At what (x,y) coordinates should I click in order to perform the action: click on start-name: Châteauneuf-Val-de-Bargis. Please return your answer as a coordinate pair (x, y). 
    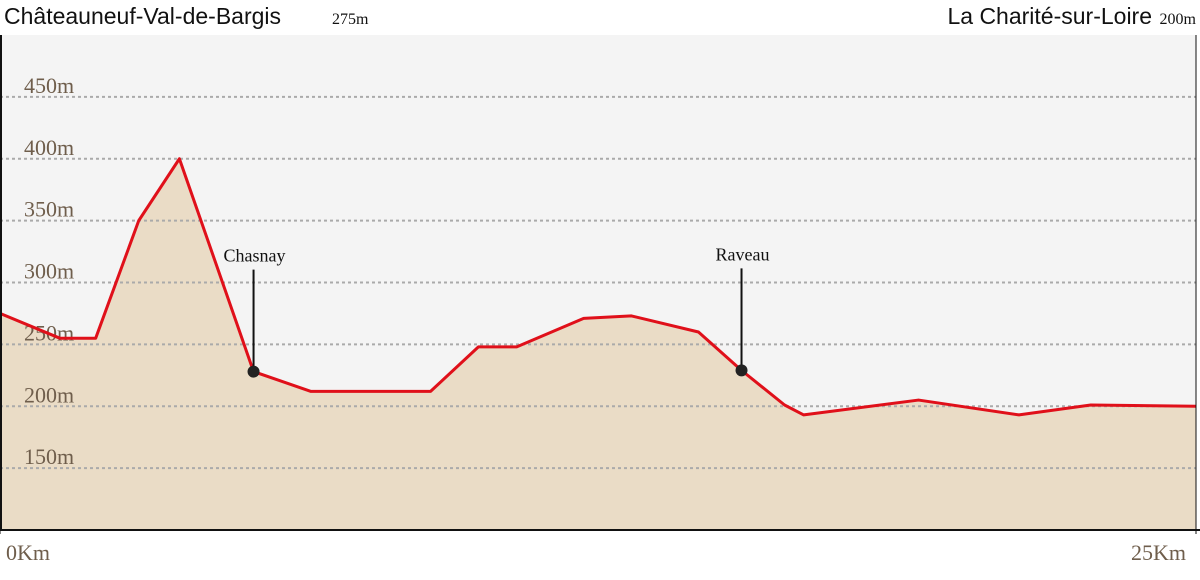
    Looking at the image, I should click on (142, 16).